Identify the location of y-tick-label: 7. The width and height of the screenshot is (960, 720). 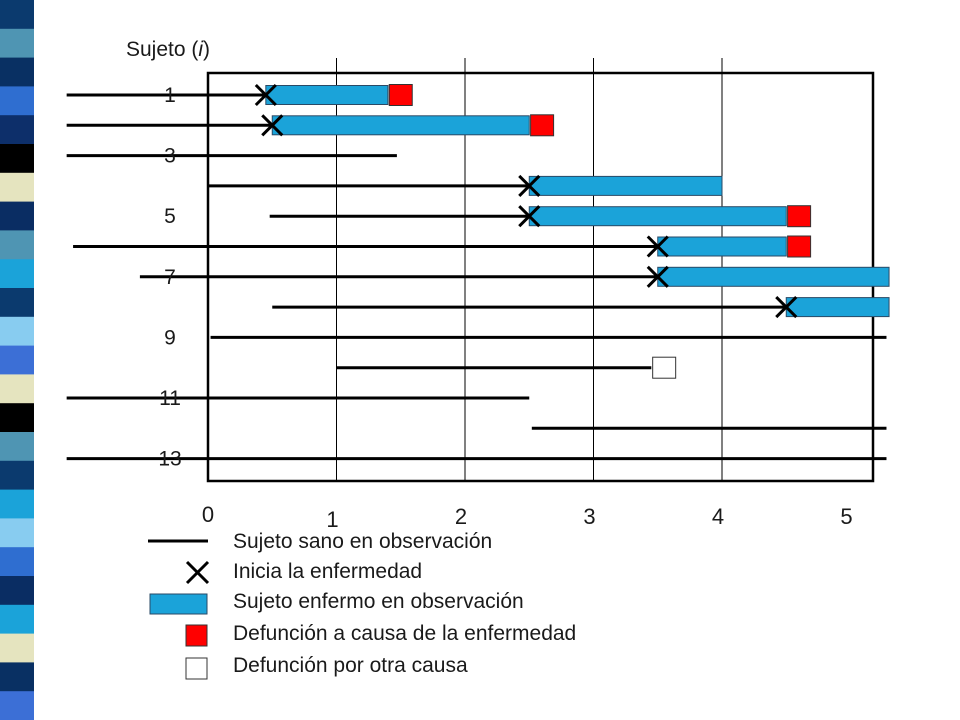
(170, 277).